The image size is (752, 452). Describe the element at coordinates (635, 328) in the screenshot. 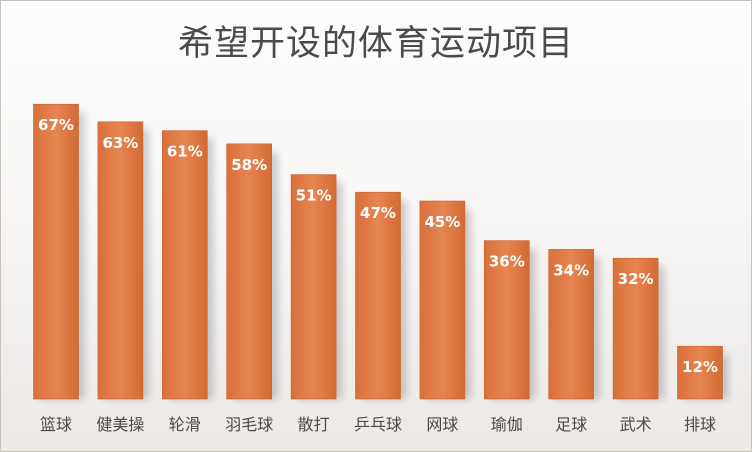

I see `bar-武术` at that location.